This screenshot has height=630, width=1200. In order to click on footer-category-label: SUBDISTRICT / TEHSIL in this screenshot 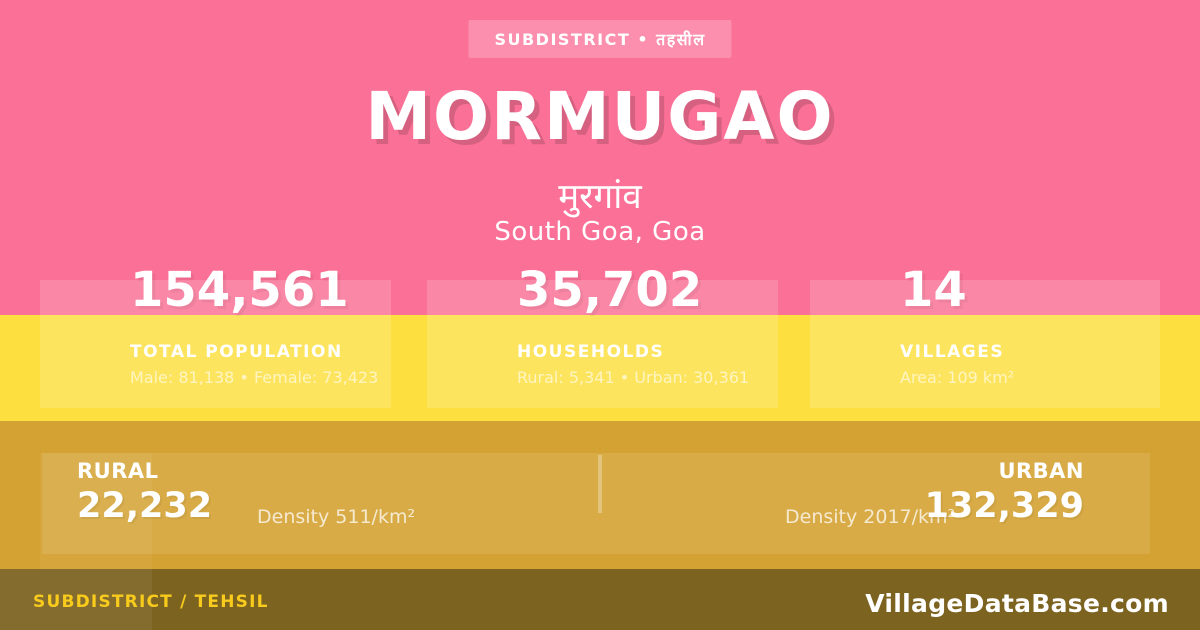, I will do `click(151, 602)`.